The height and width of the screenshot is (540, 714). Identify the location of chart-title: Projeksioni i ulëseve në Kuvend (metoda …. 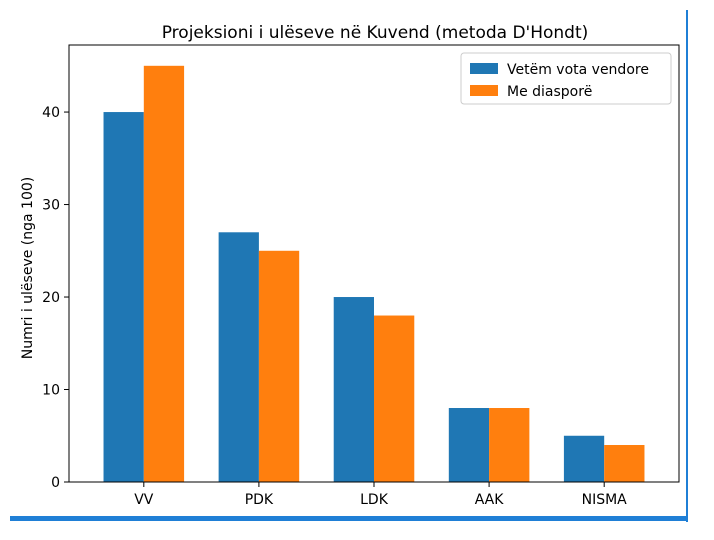
(375, 33).